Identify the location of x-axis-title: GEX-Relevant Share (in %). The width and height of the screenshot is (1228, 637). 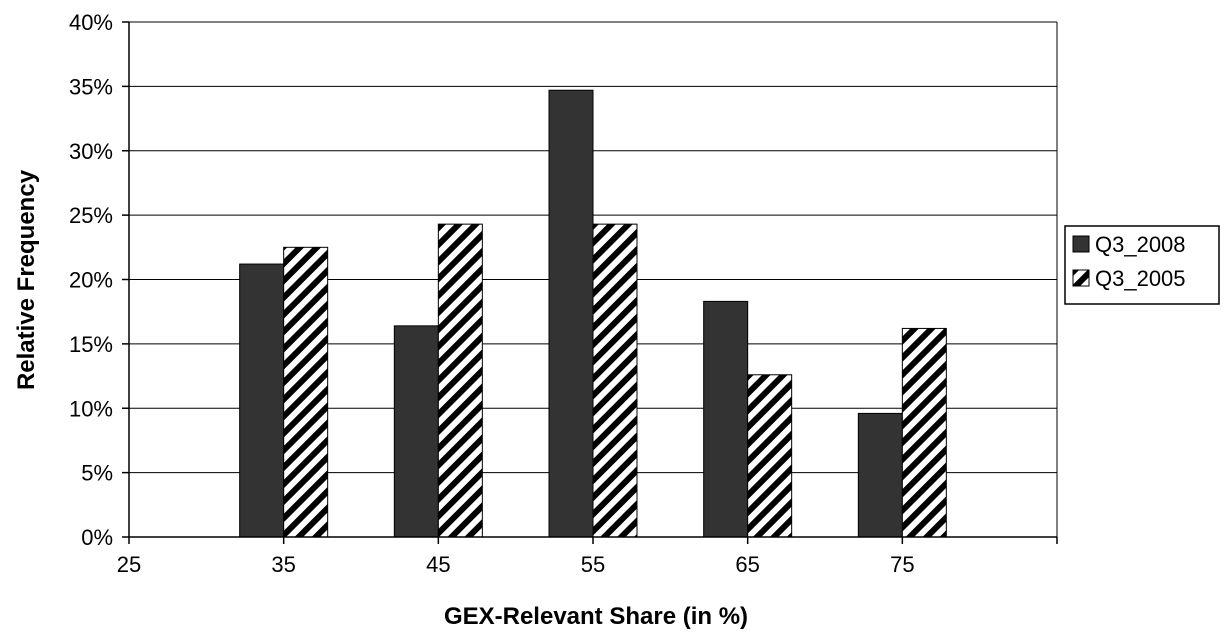
(596, 616).